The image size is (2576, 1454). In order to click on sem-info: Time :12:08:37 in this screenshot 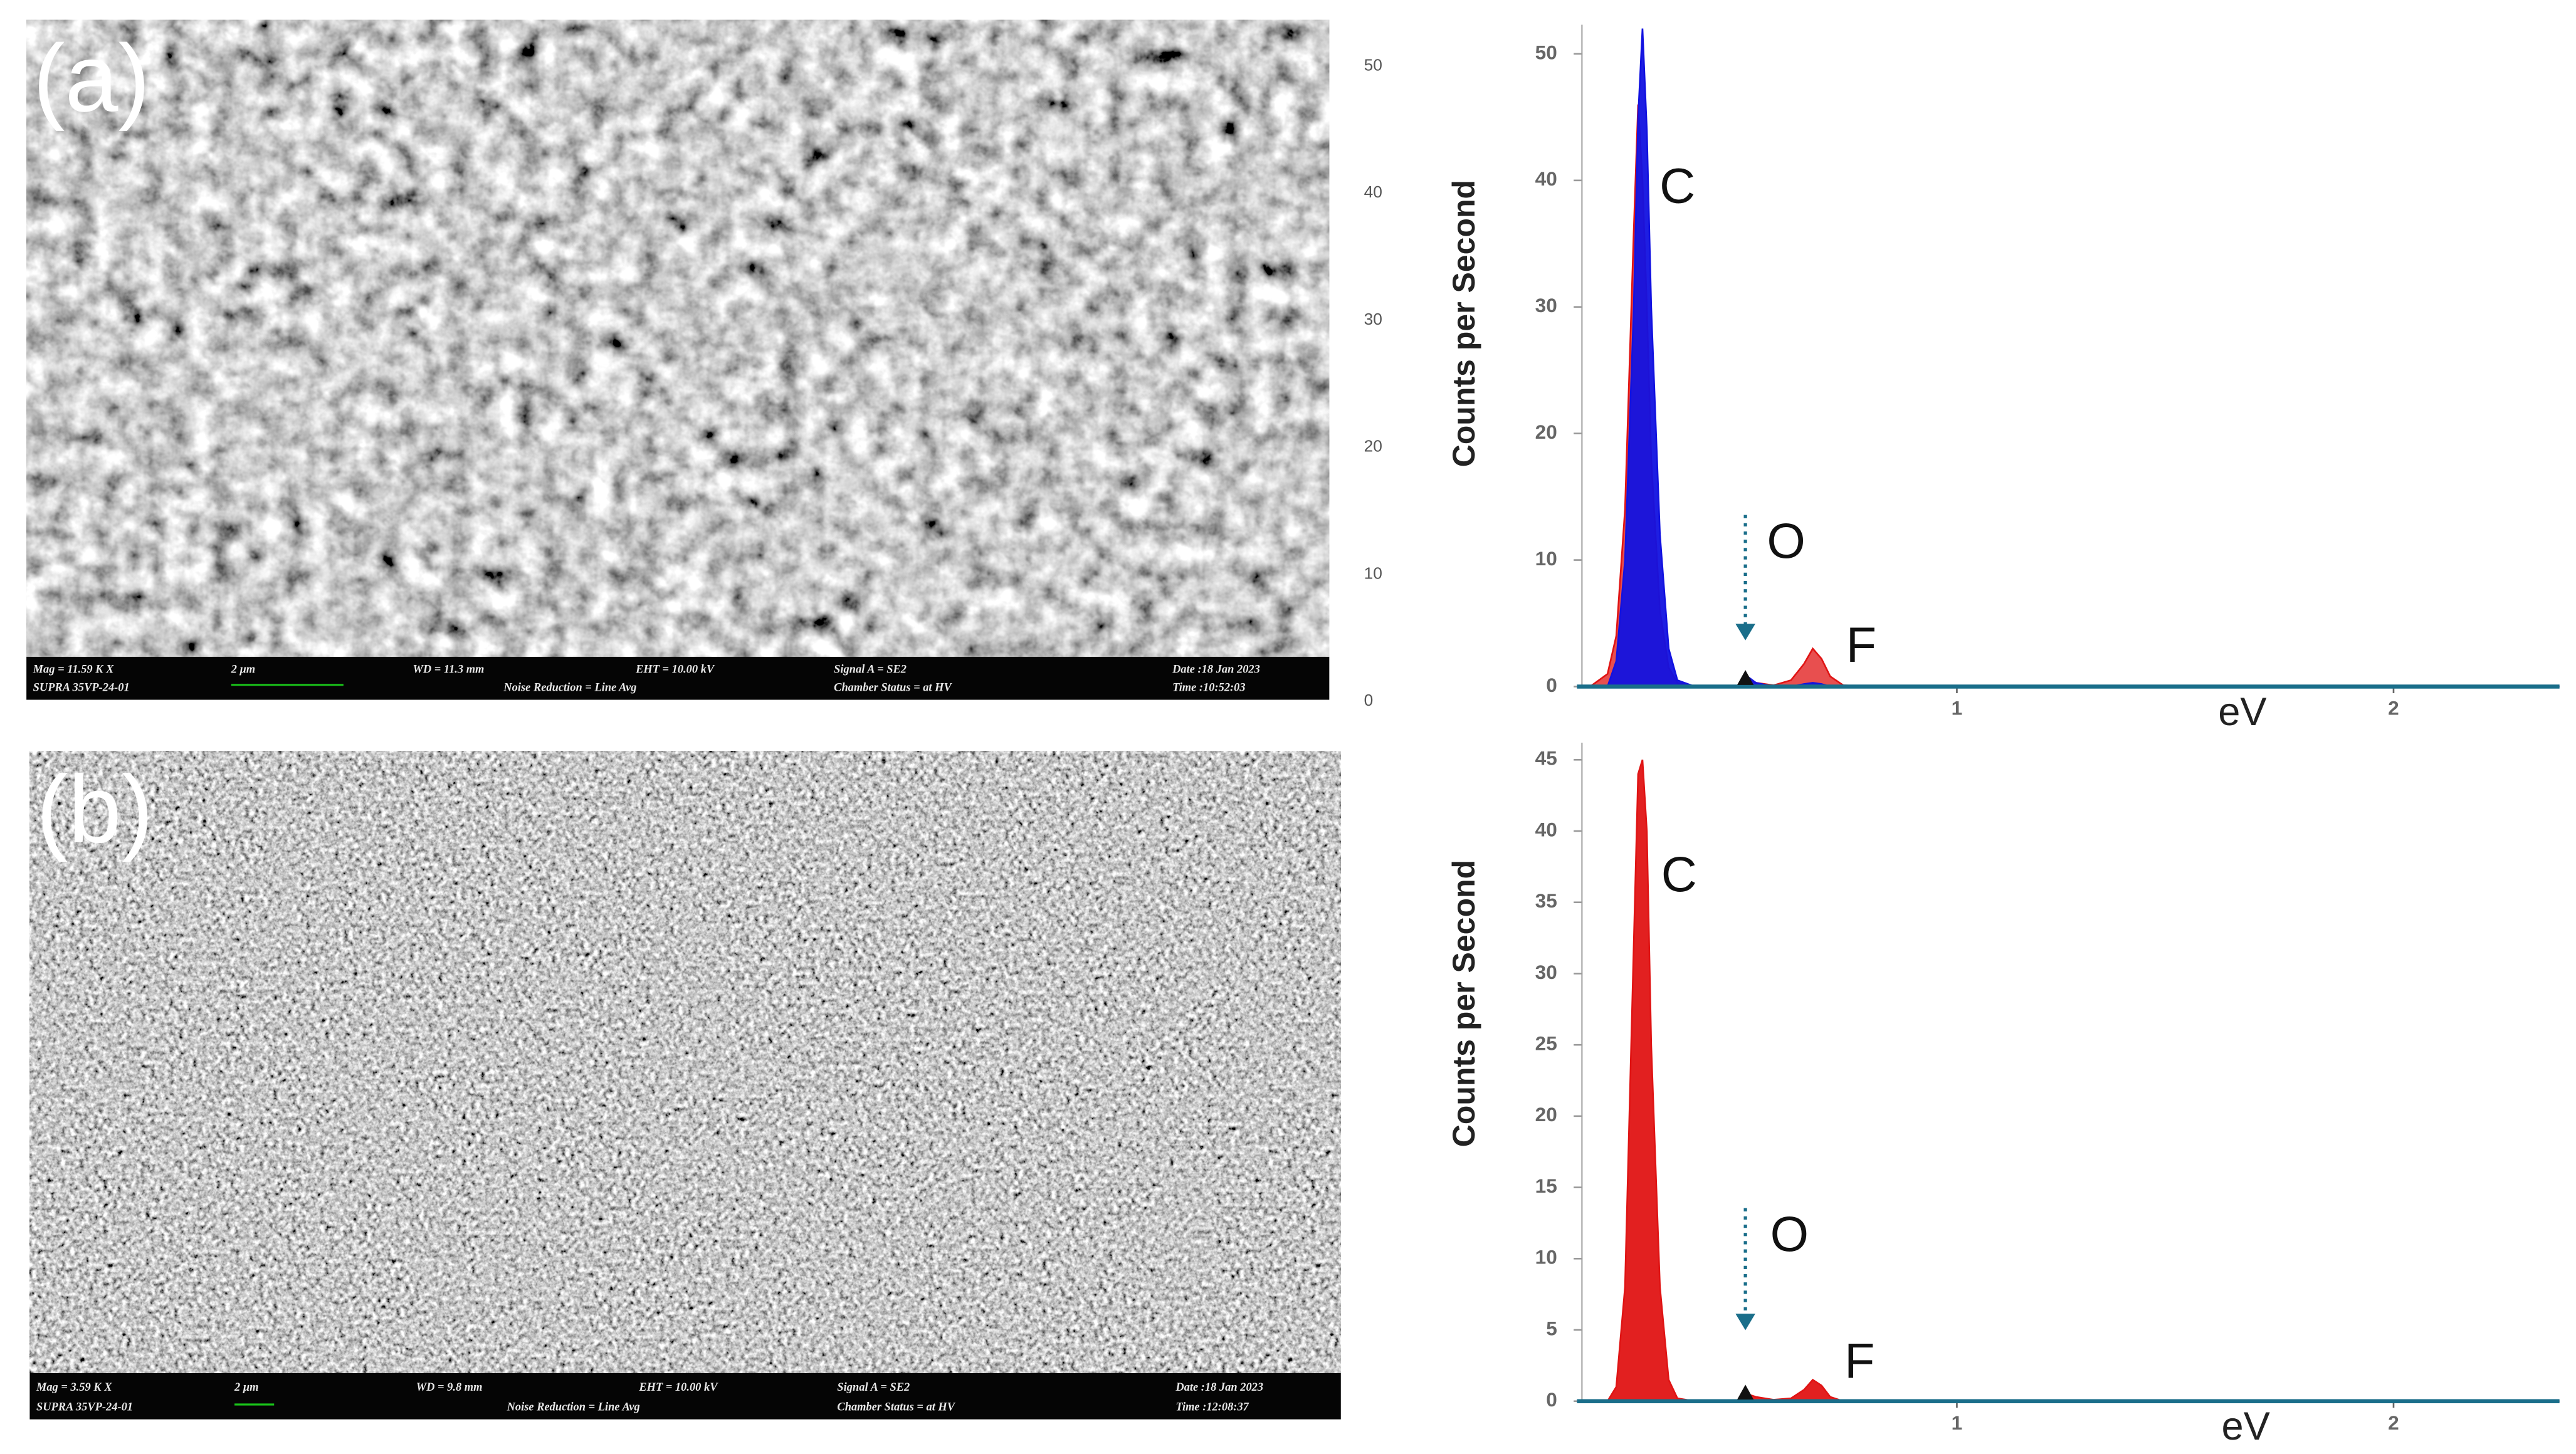, I will do `click(1212, 1407)`.